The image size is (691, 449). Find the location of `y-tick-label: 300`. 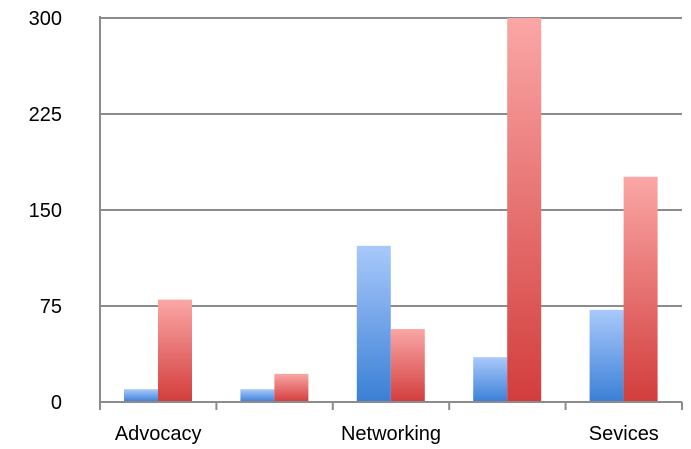

y-tick-label: 300 is located at coordinates (45, 19).